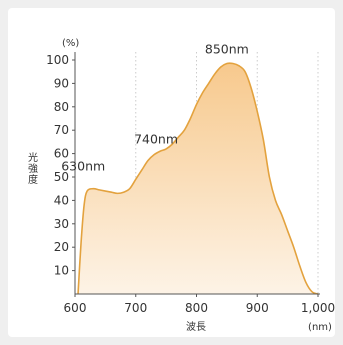 Image resolution: width=343 pixels, height=345 pixels. What do you see at coordinates (320, 327) in the screenshot?
I see `x-unit-label: (nm)` at bounding box center [320, 327].